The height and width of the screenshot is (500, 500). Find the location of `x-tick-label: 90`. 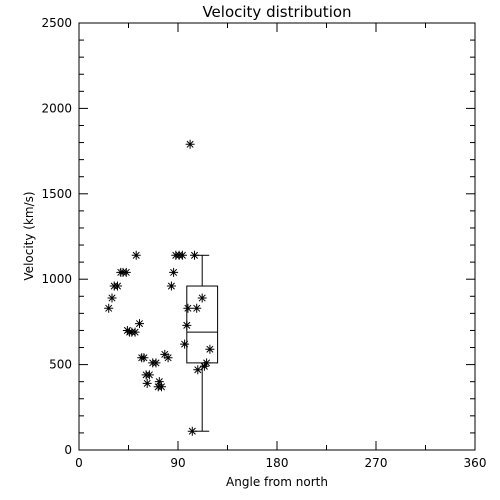

x-tick-label: 90 is located at coordinates (177, 463).